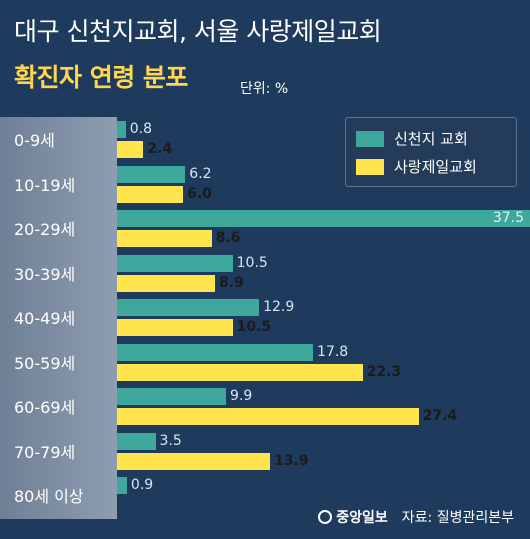 This screenshot has height=539, width=530. What do you see at coordinates (45, 185) in the screenshot?
I see `category-label: 10-19세` at bounding box center [45, 185].